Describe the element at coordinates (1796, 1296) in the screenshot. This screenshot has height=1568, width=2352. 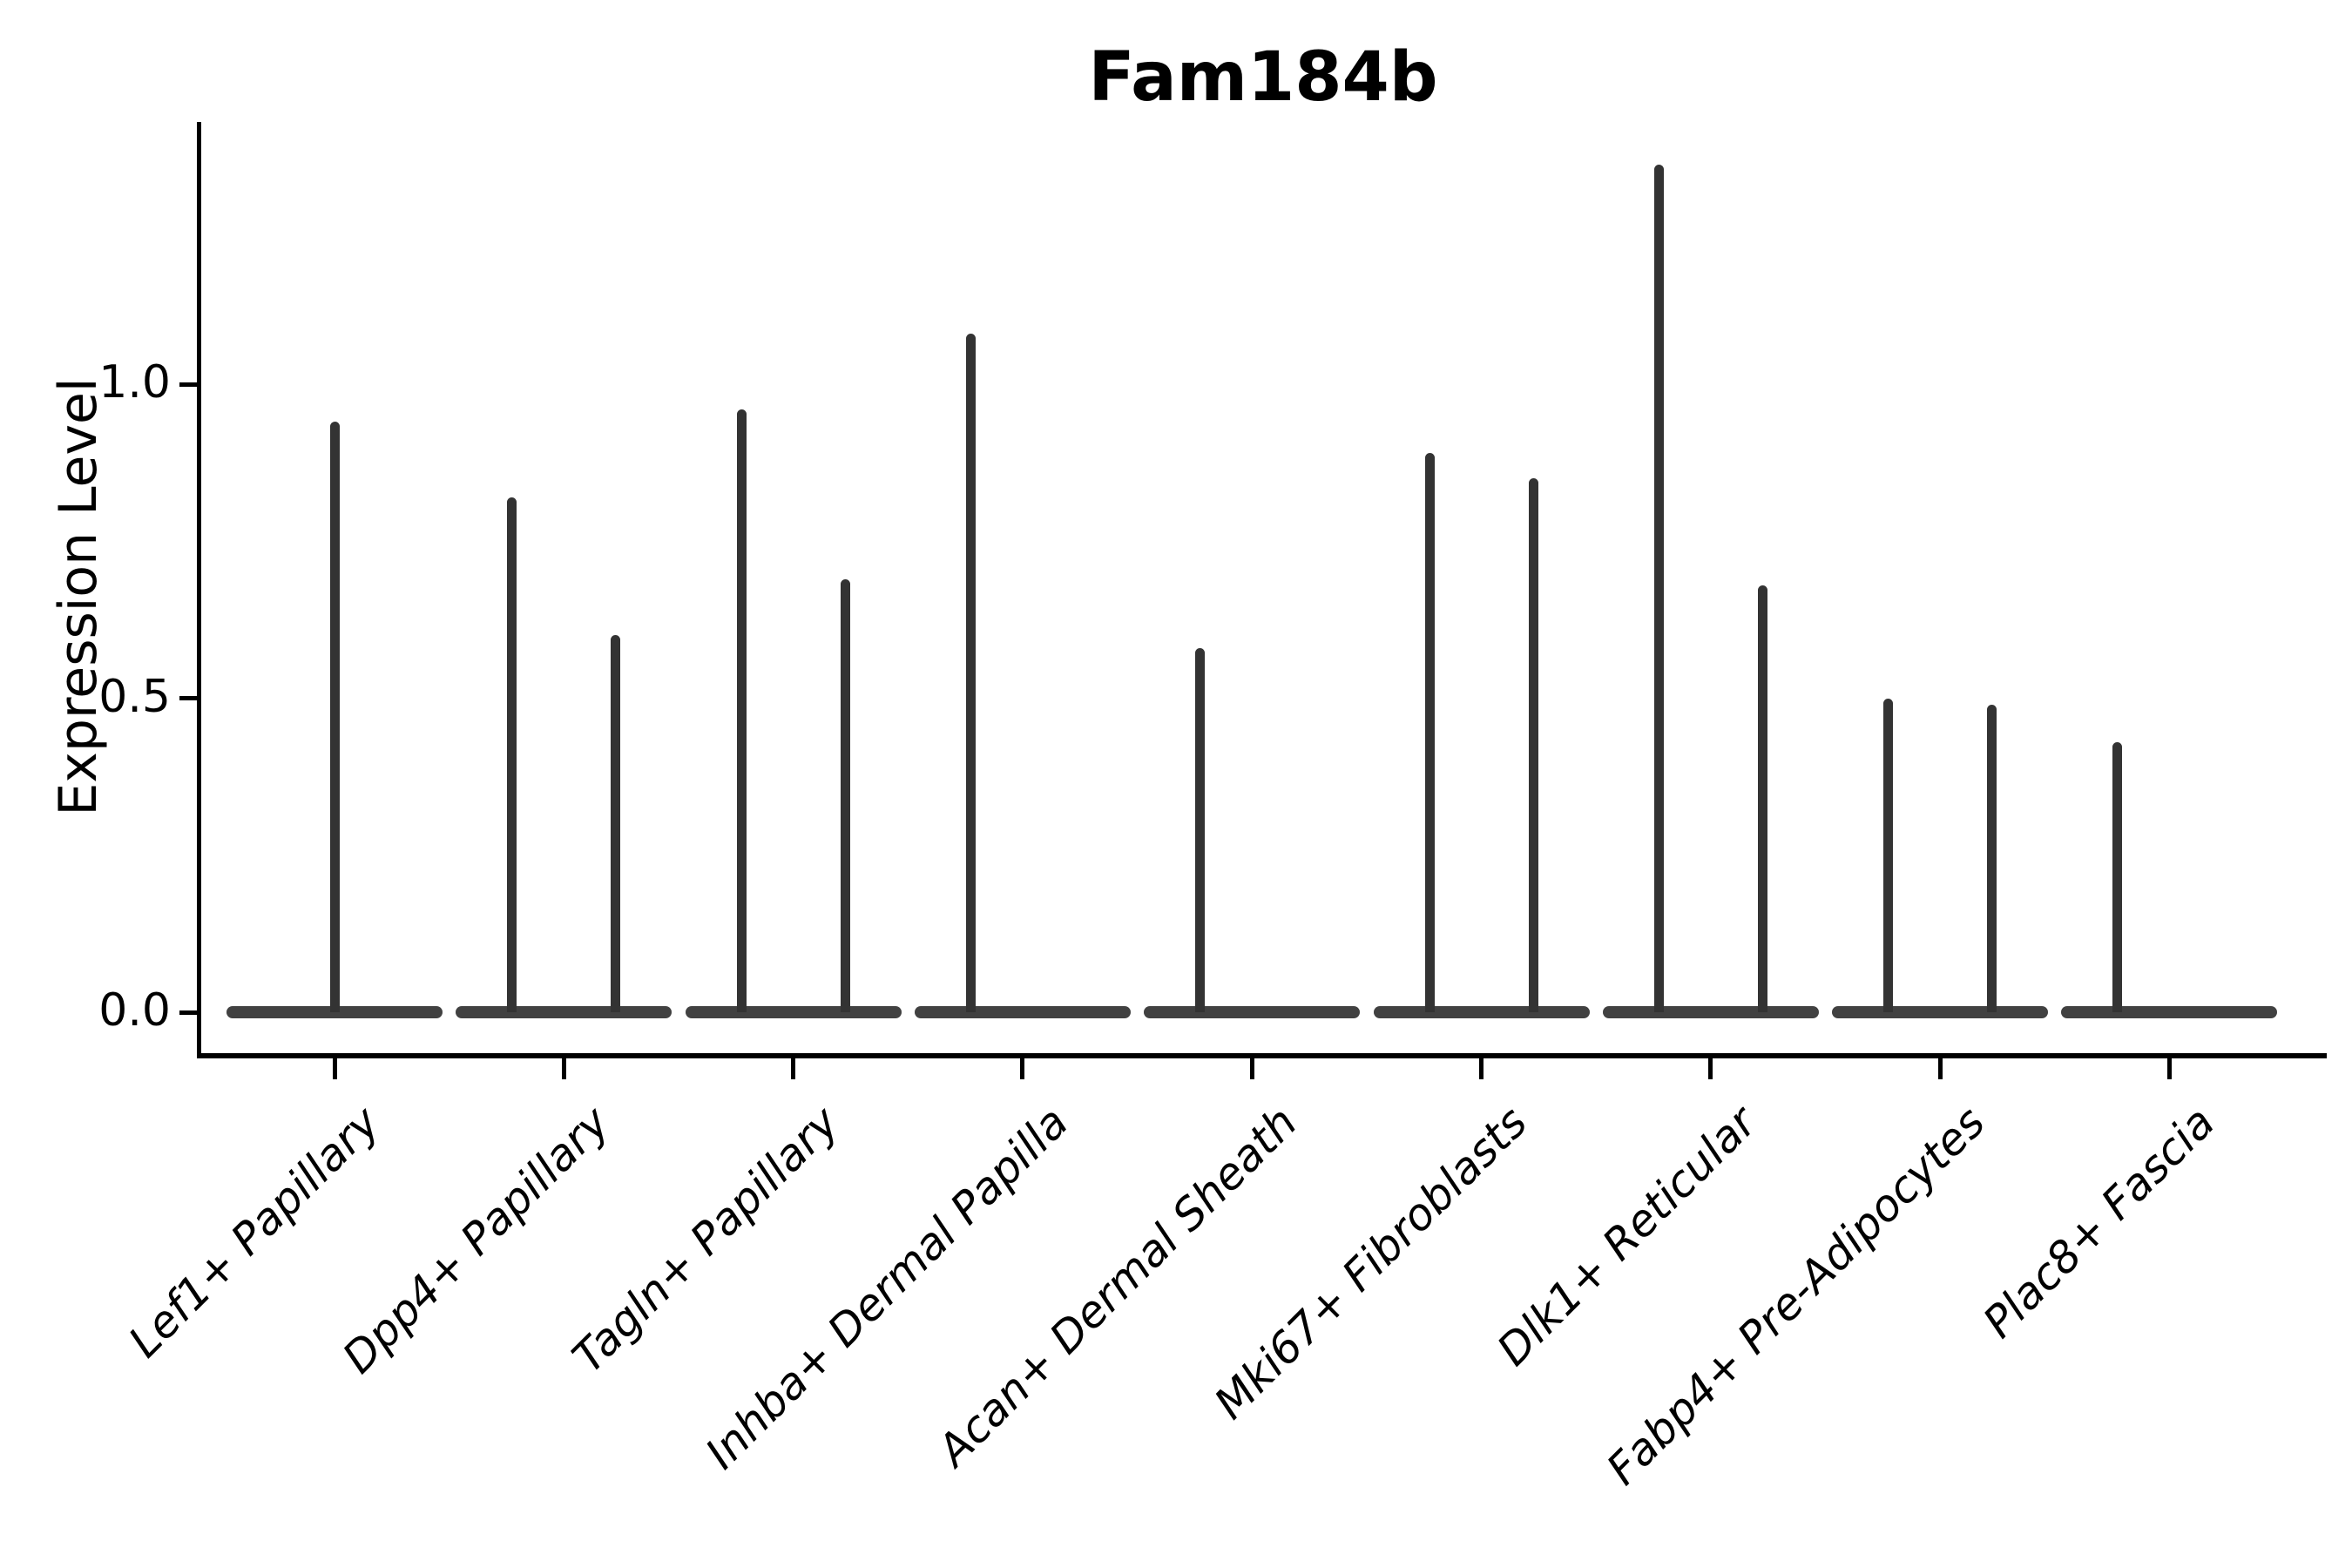
I see `x-tick-label: Fabp4+ Pre-Adipocytes` at that location.